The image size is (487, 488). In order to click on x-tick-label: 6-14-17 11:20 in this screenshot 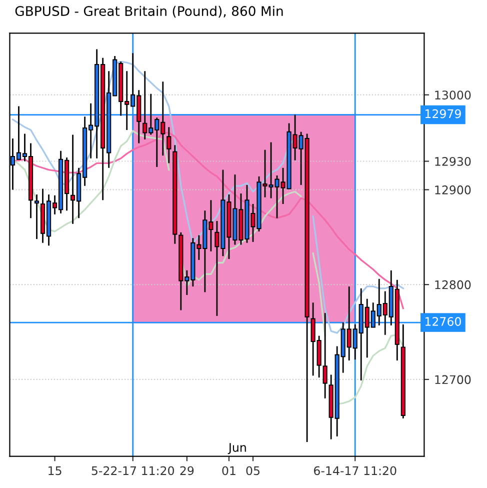, I will do `click(355, 471)`.